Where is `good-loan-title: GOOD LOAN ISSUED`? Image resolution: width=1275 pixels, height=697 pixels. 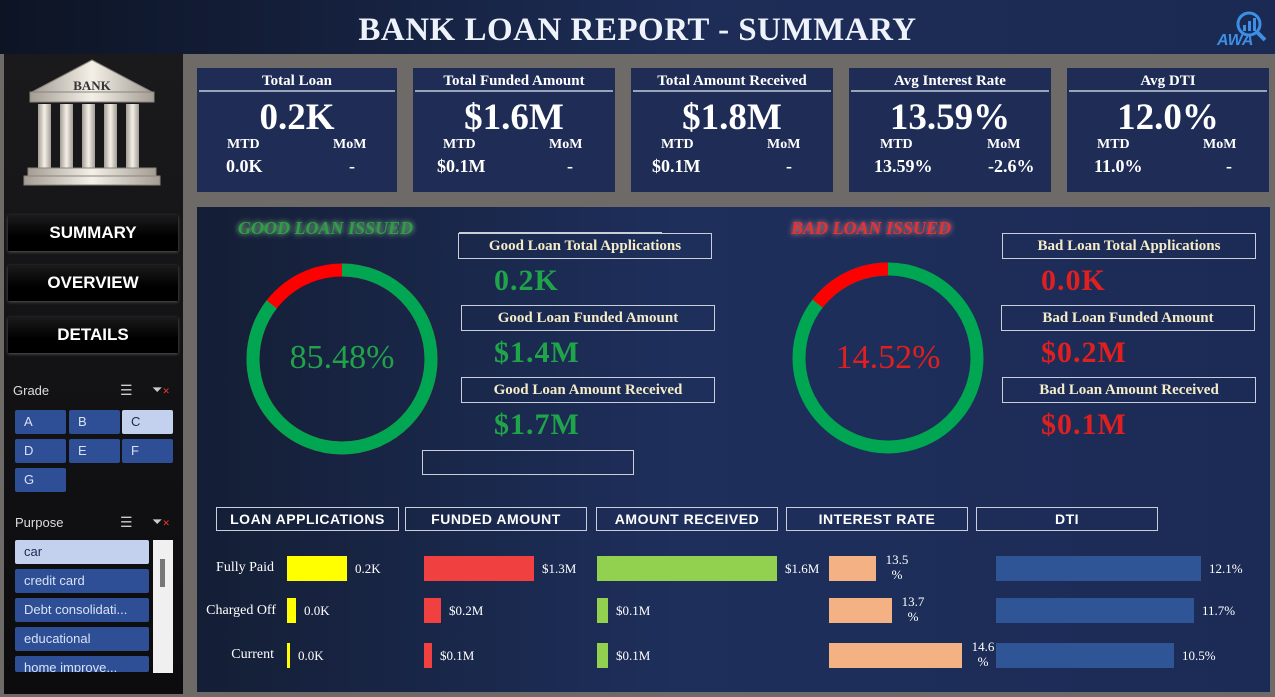 good-loan-title: GOOD LOAN ISSUED is located at coordinates (326, 228).